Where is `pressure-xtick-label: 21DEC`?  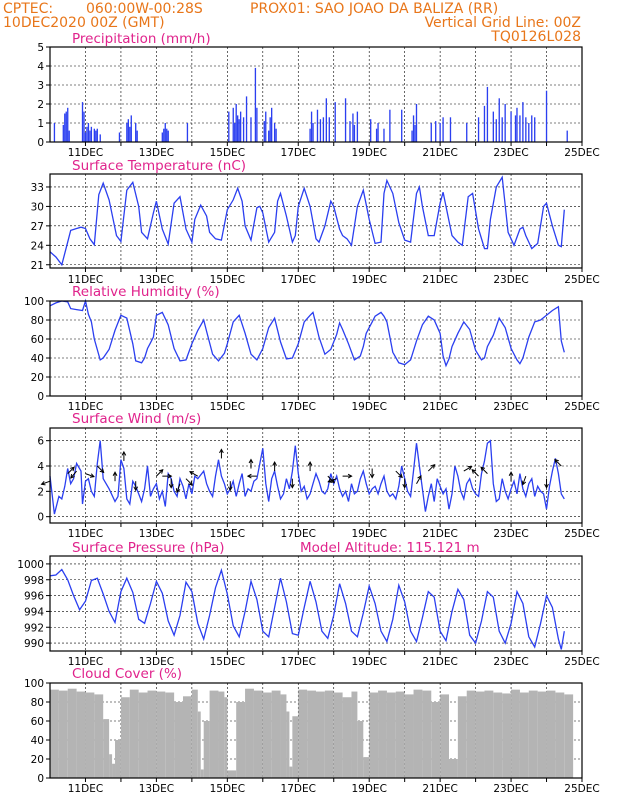
pressure-xtick-label: 21DEC is located at coordinates (439, 662).